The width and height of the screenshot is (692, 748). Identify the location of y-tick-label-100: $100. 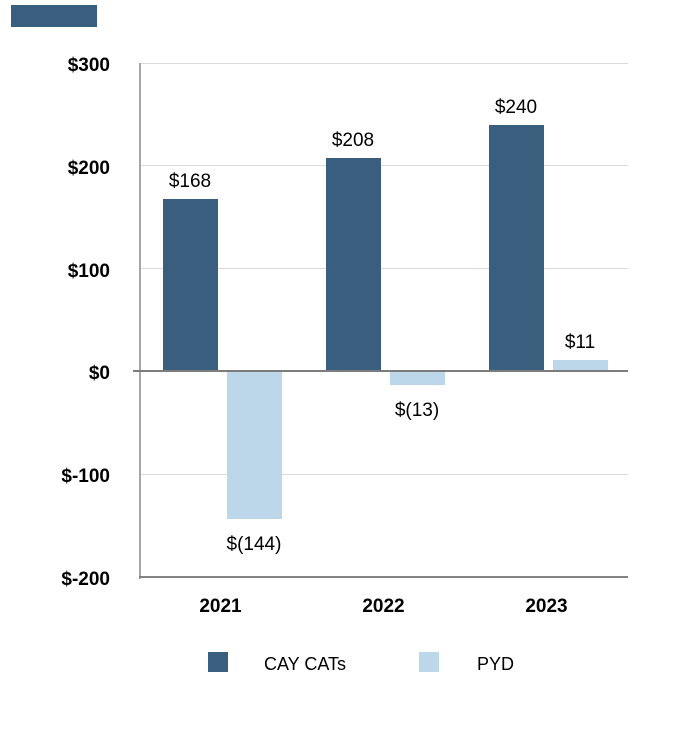
(88, 271).